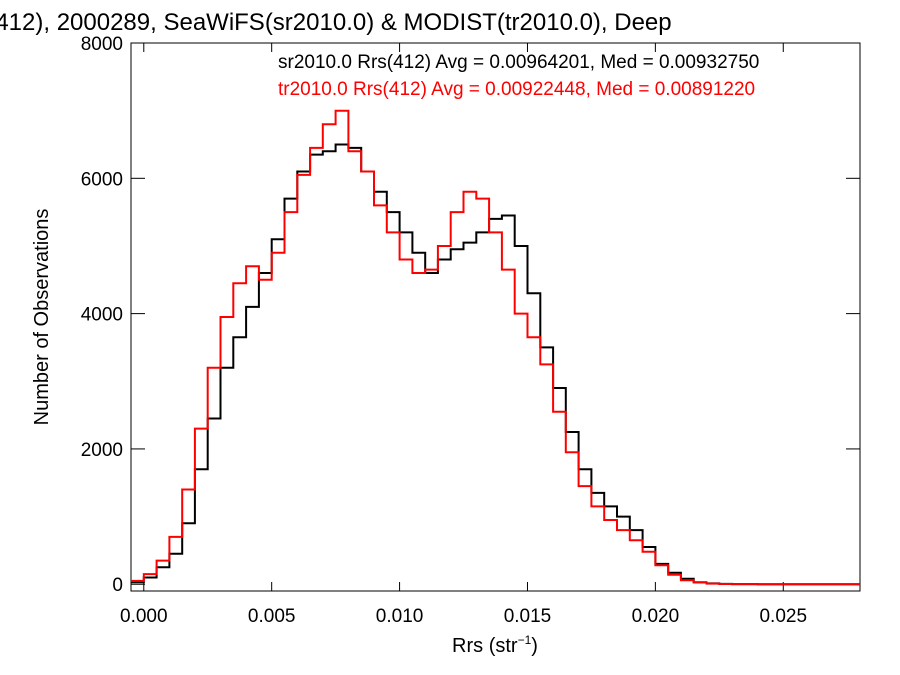 This screenshot has height=675, width=900. Describe the element at coordinates (102, 44) in the screenshot. I see `y-tick-label: 8000` at that location.